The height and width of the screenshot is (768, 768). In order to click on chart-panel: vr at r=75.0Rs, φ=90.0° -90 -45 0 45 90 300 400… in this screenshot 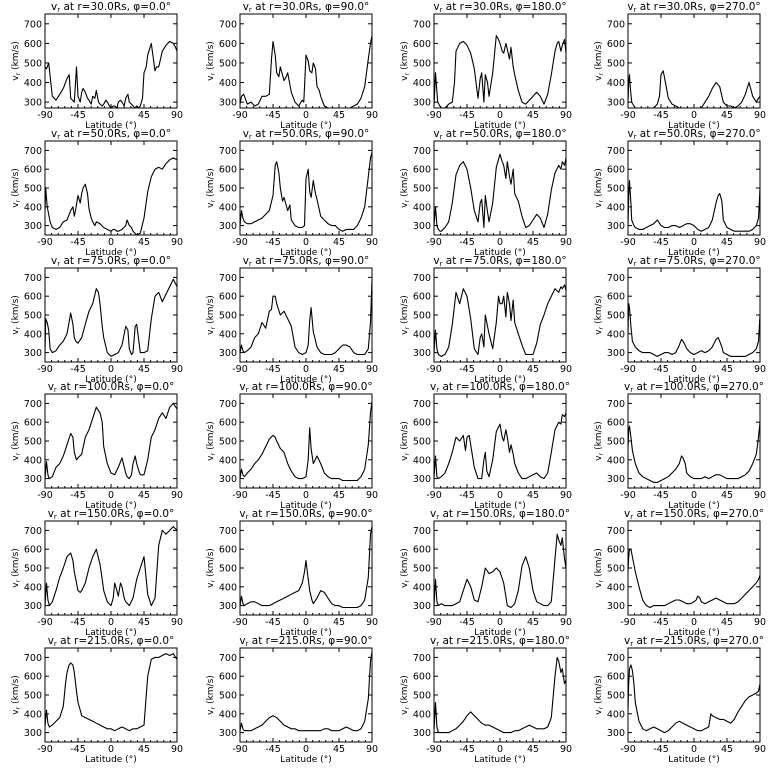, I will do `click(292, 320)`.